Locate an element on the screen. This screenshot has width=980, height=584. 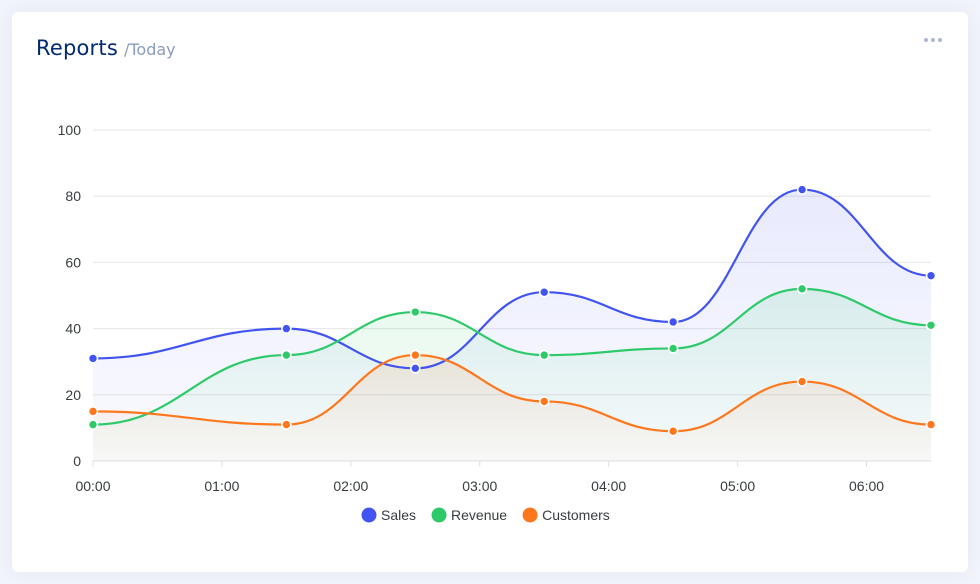
legend-marker-sales is located at coordinates (369, 515).